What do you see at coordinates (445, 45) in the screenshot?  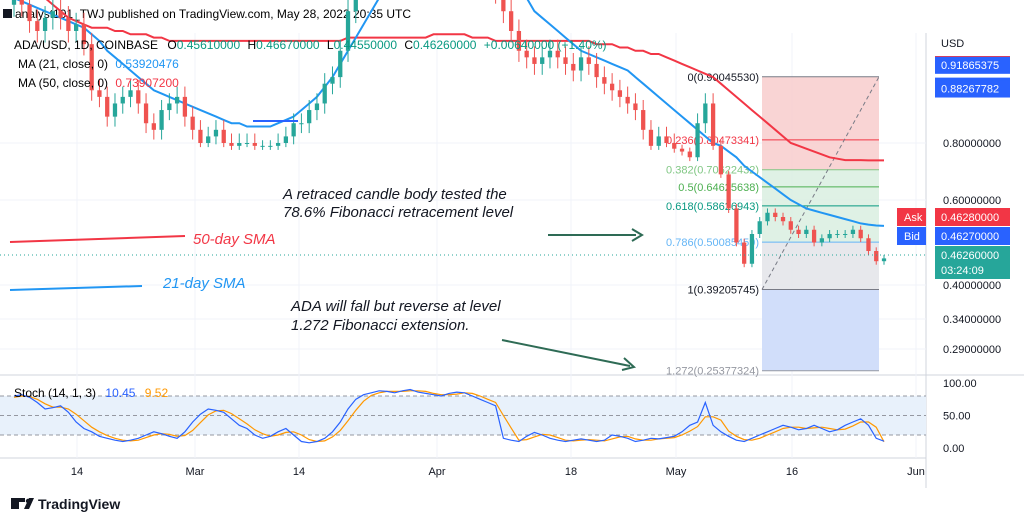 I see `close-value: 0.46260000` at bounding box center [445, 45].